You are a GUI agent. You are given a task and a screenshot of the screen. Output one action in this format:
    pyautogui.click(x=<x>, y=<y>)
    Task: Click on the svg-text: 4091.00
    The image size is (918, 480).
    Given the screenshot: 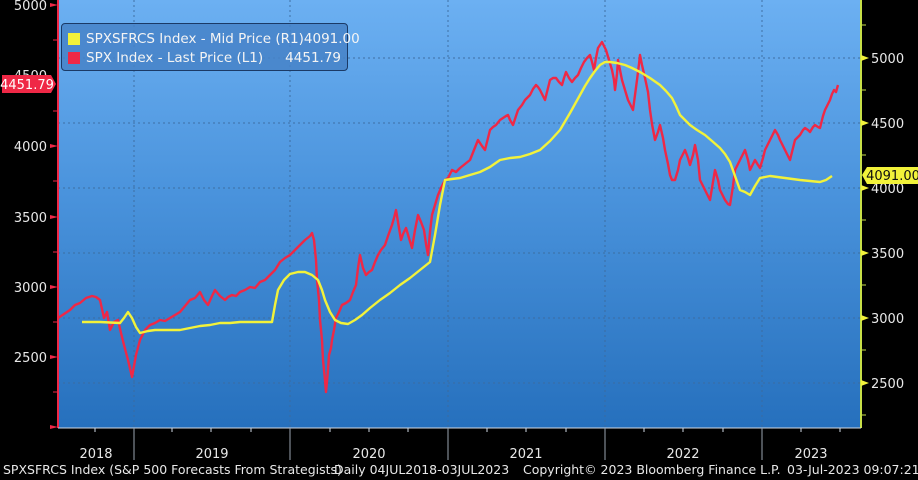 What is the action you would take?
    pyautogui.click(x=892, y=176)
    